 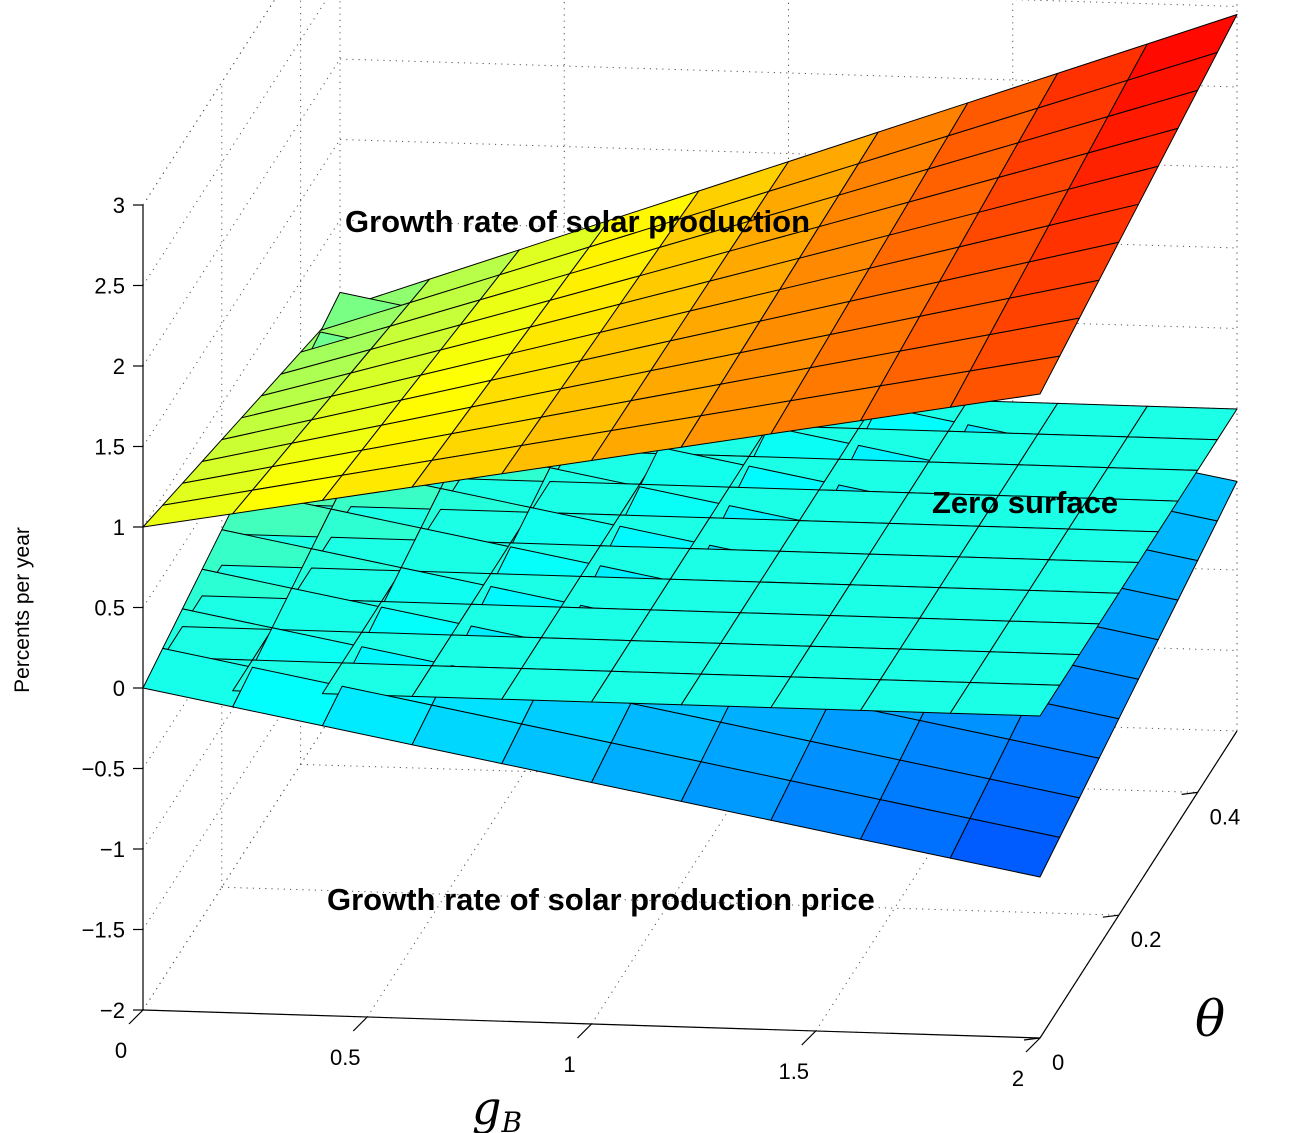 What do you see at coordinates (109, 608) in the screenshot?
I see `z-tick-label: 0.5` at bounding box center [109, 608].